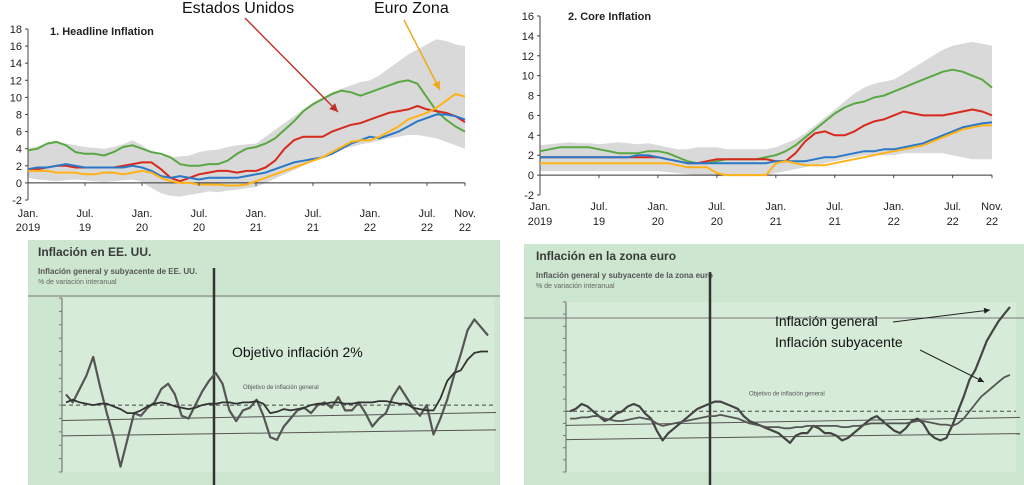 This screenshot has width=1024, height=485. I want to click on photo-title: Inflación en EE. UU., so click(94, 252).